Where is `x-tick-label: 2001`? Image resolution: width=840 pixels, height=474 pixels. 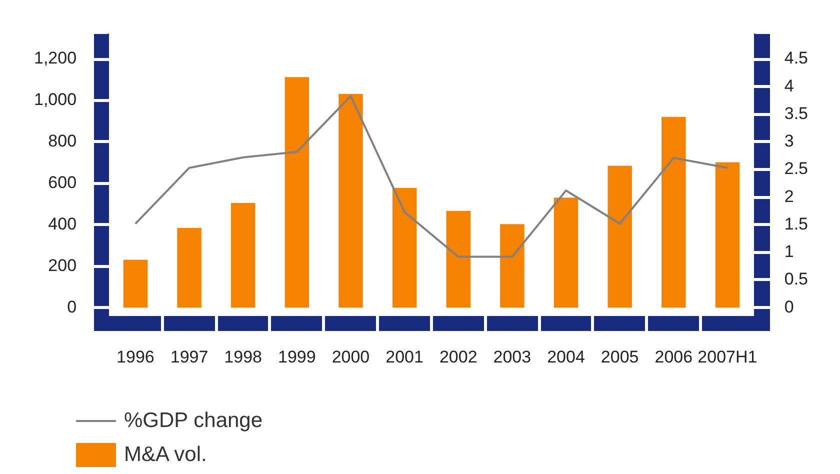
x-tick-label: 2001 is located at coordinates (405, 356).